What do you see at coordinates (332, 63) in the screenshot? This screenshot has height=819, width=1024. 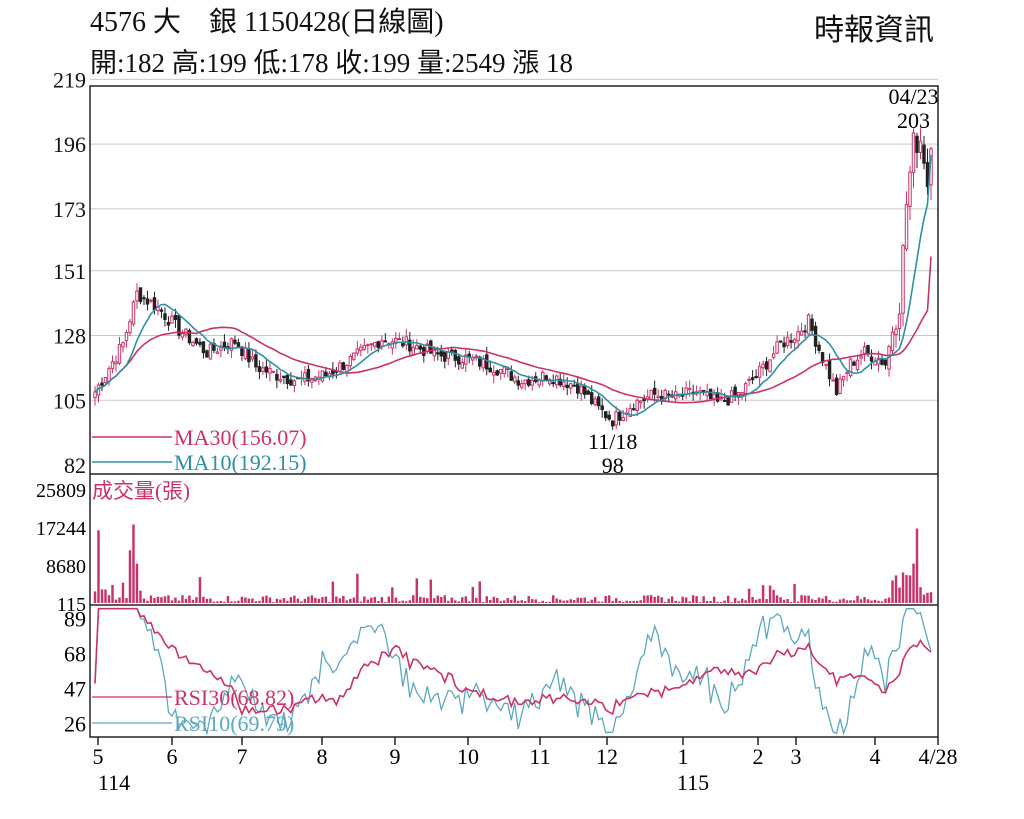 I see `ohlc-stats: 開:182 高:199 低:178 收:199 量:2549 漲 18` at bounding box center [332, 63].